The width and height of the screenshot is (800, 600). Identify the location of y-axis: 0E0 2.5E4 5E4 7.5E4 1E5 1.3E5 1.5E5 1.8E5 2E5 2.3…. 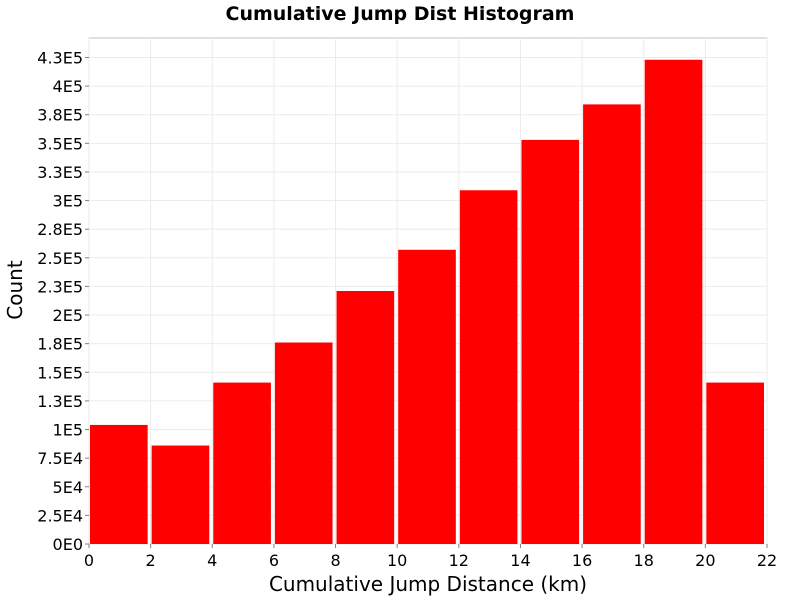
(63, 301).